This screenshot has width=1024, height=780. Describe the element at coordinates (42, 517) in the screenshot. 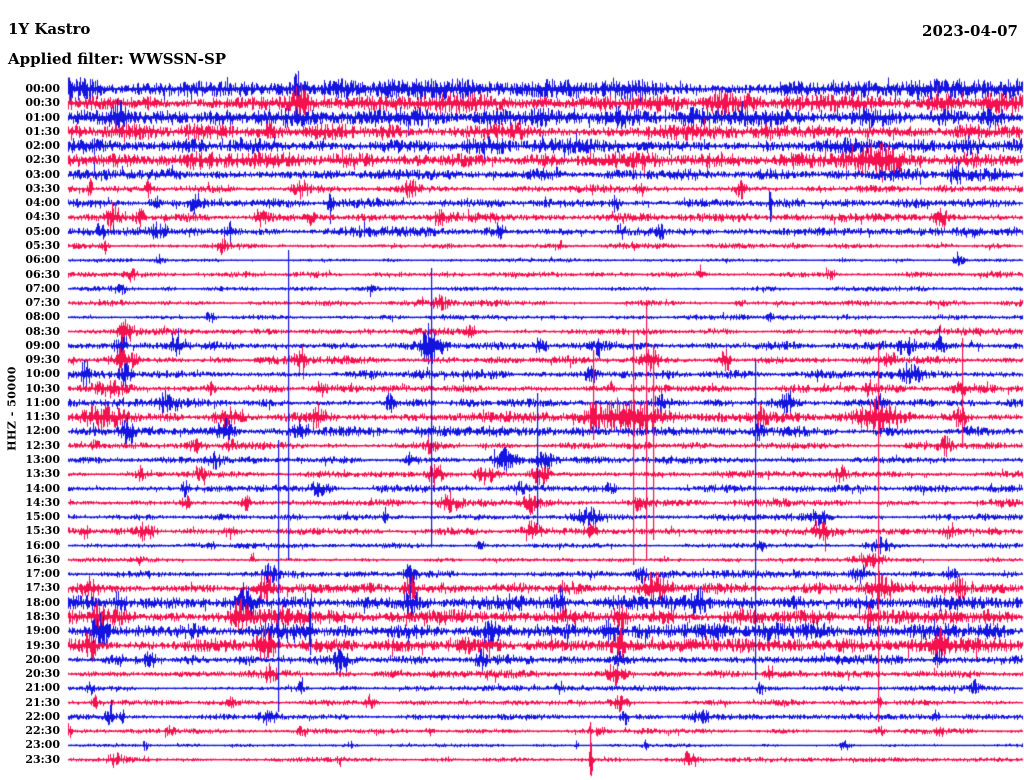

I see `time-label: 15:00` at that location.